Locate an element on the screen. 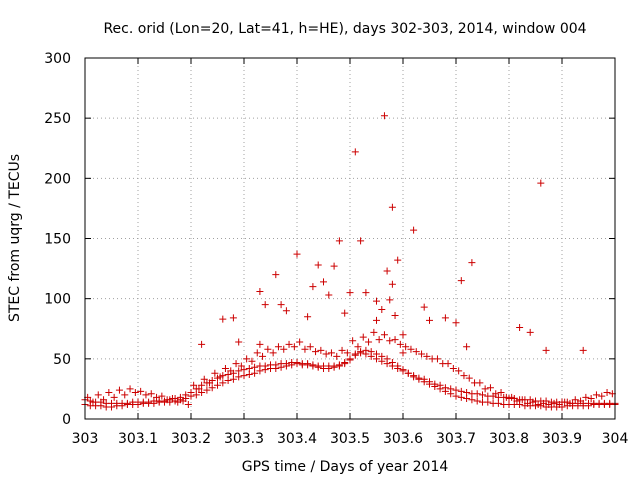 The width and height of the screenshot is (640, 480). y-tick-label: 250 is located at coordinates (57, 119).